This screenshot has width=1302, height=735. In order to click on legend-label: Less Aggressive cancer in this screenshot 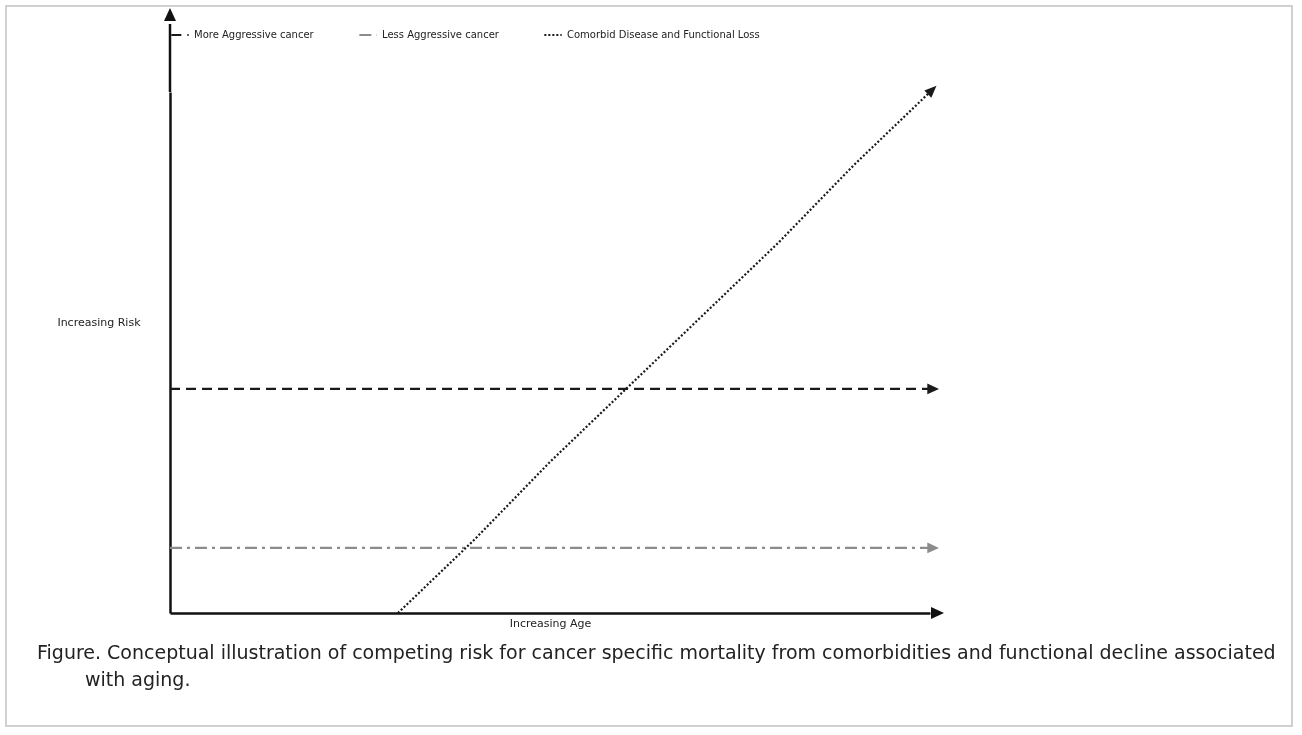, I will do `click(441, 34)`.